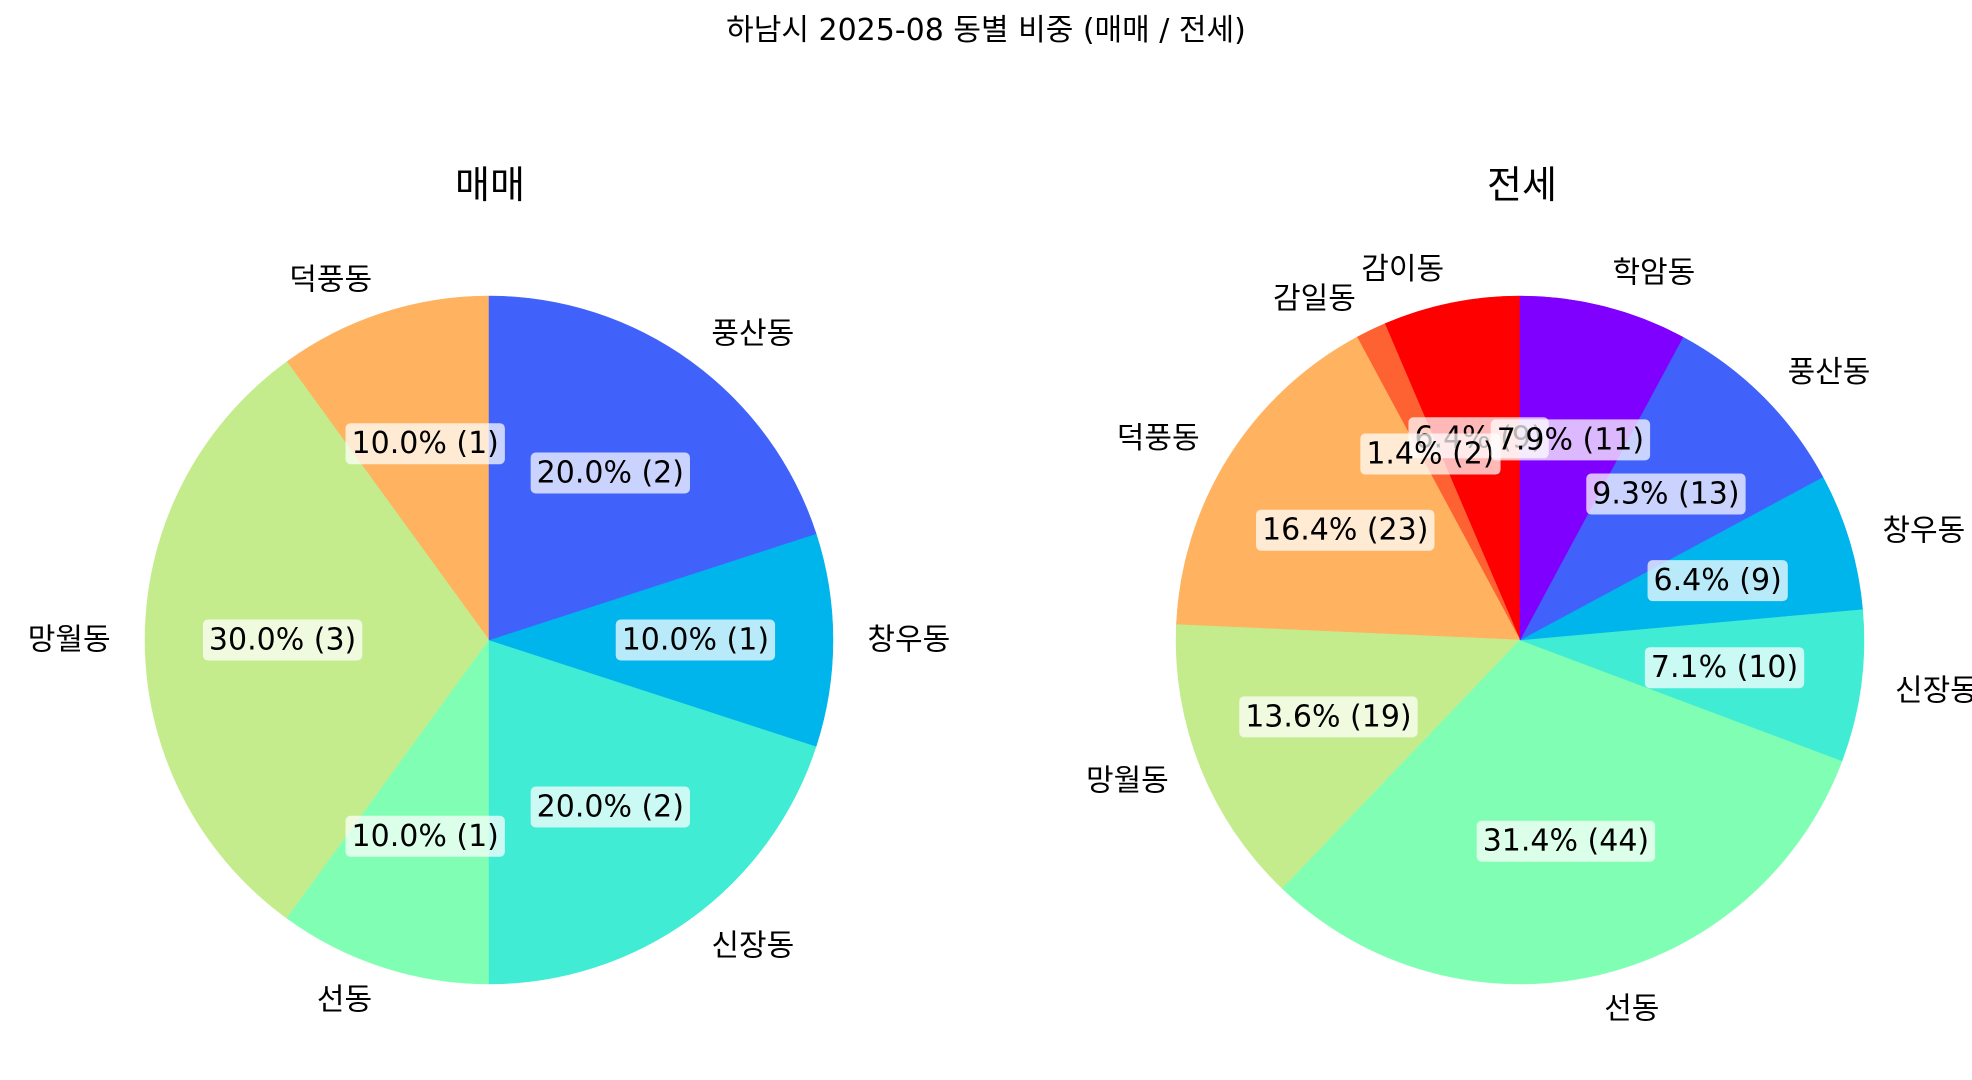  Describe the element at coordinates (330, 280) in the screenshot. I see `slice-label-sale-0: 덕풍동` at that location.